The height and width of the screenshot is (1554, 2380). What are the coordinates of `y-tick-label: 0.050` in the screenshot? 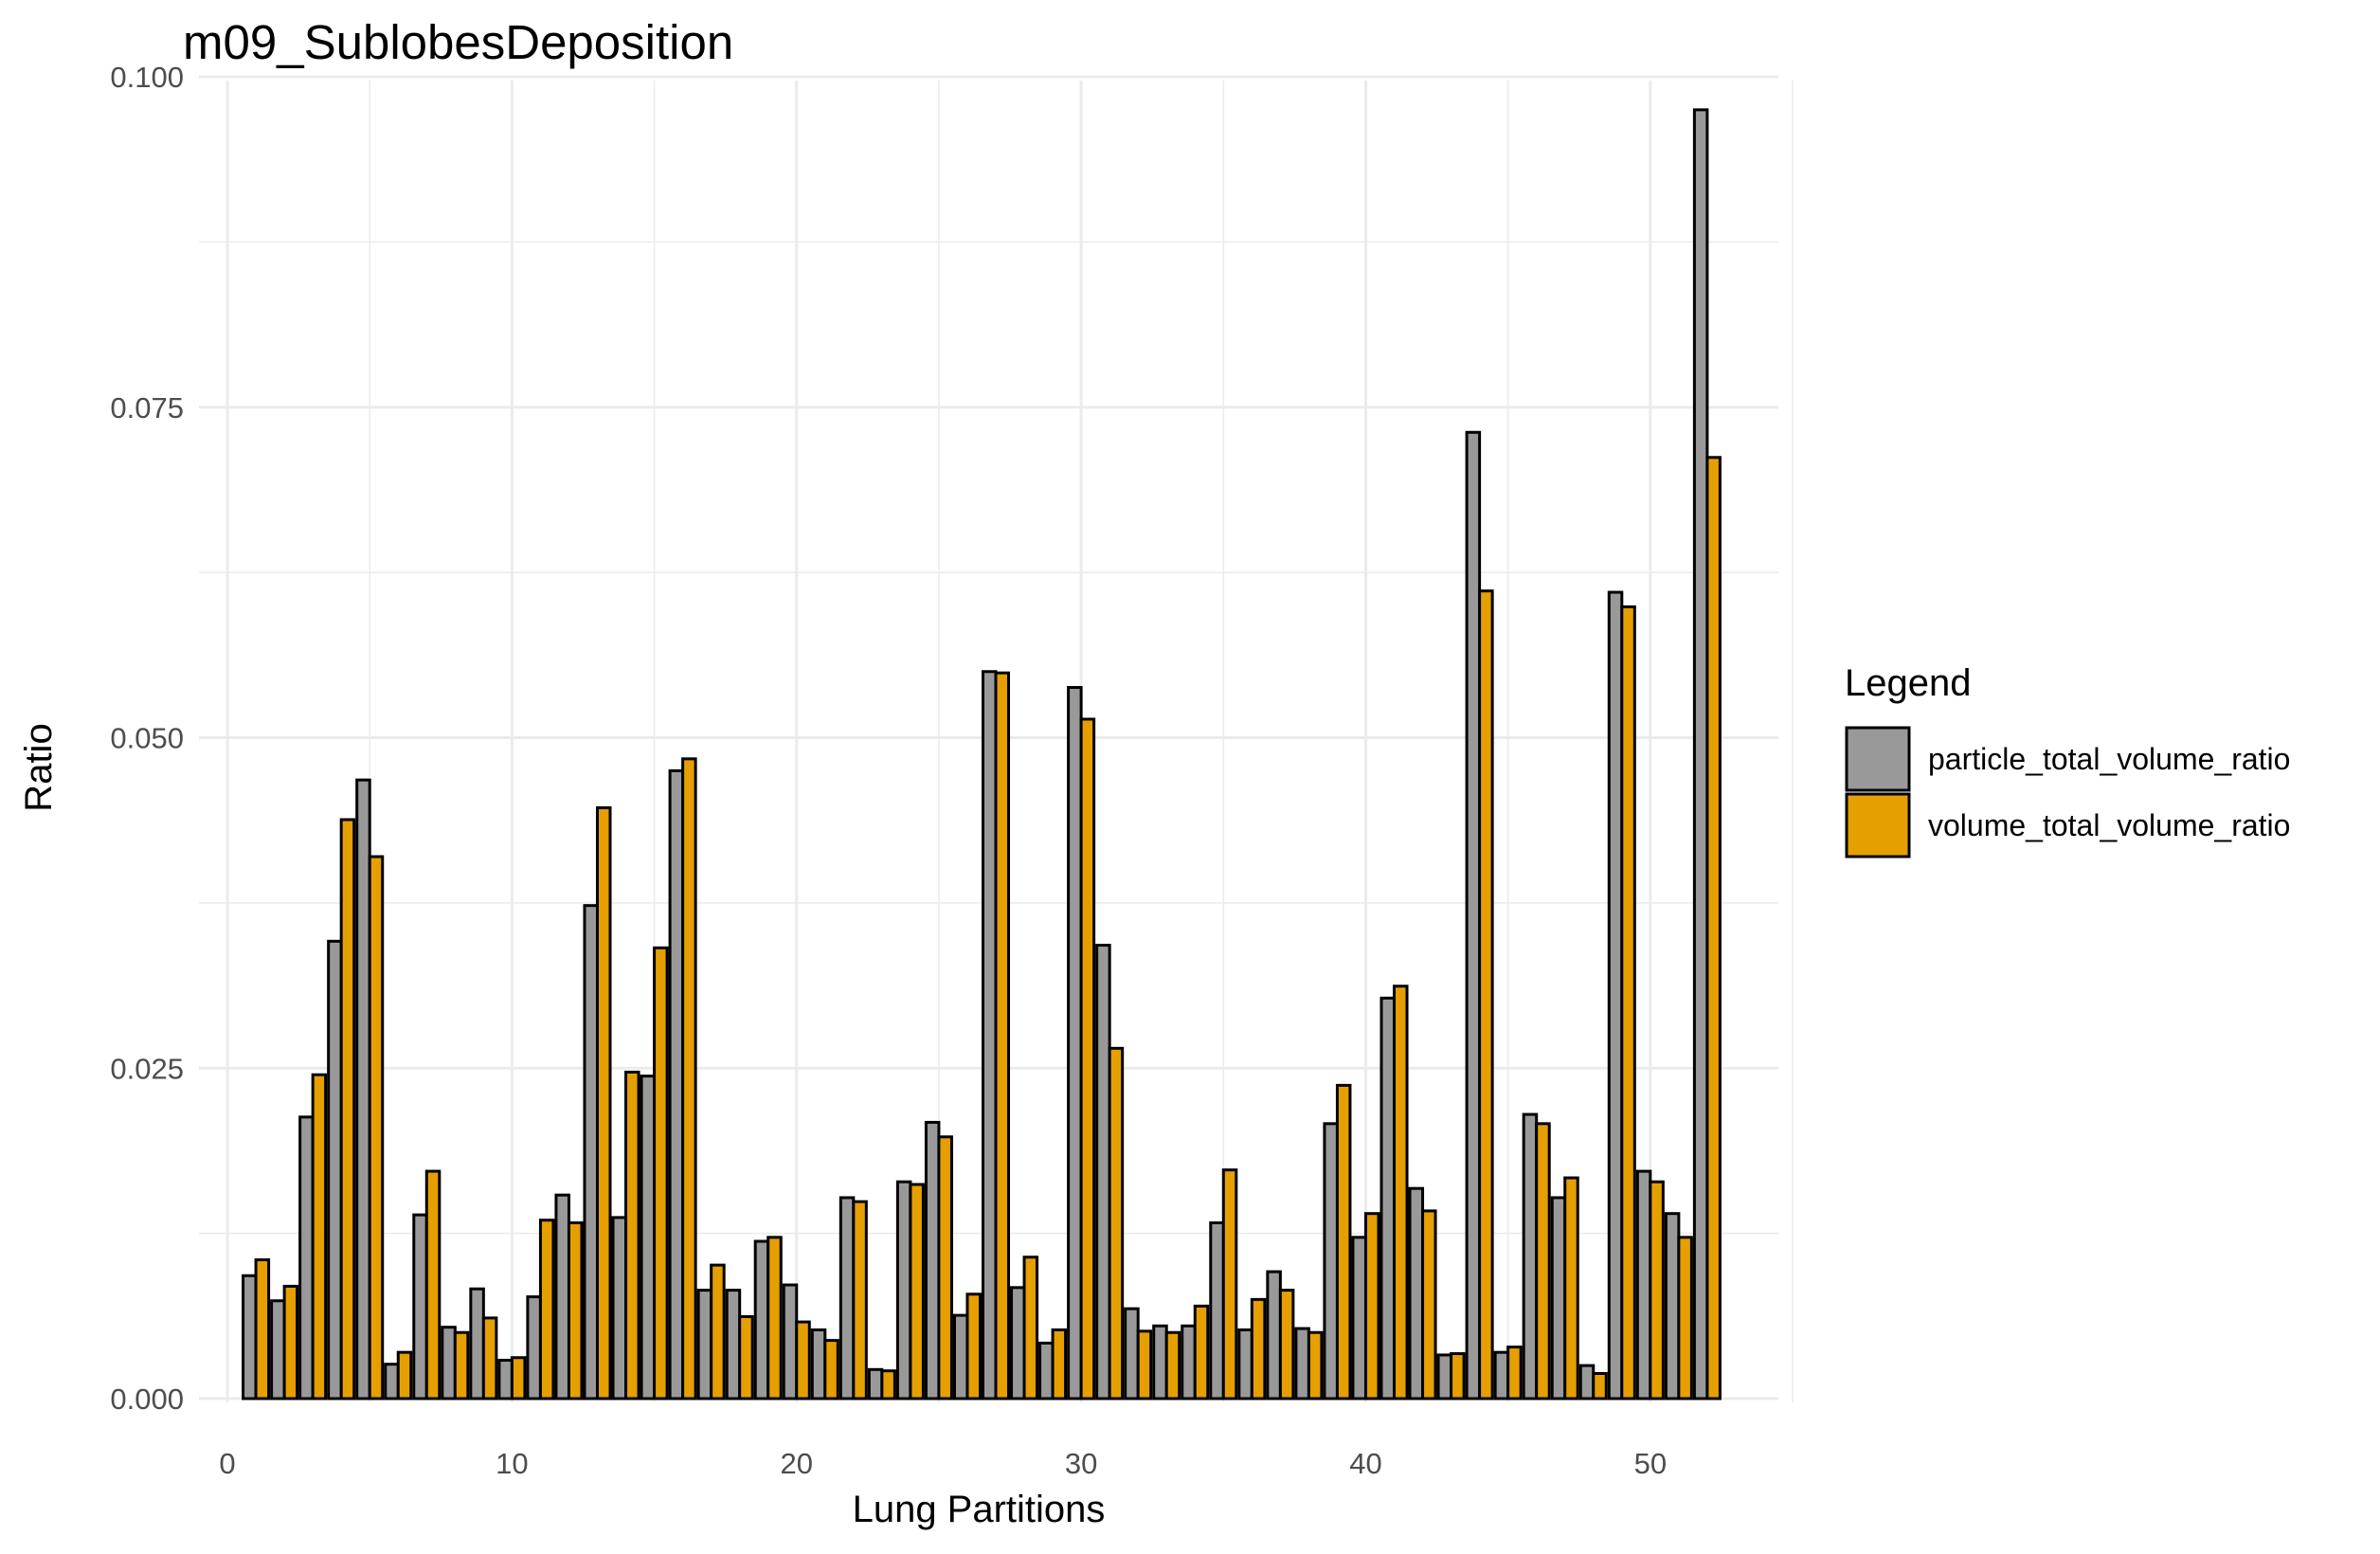 It's located at (147, 738).